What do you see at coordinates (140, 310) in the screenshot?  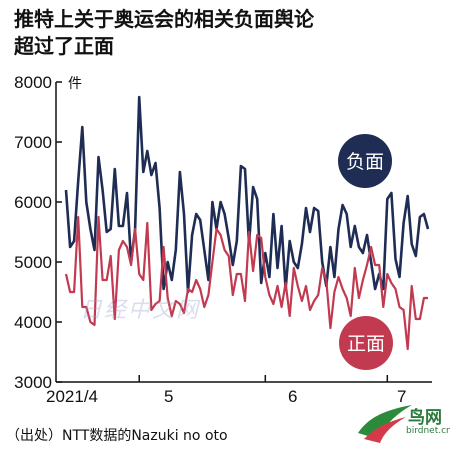 I see `watermark-text: 日经中文网` at bounding box center [140, 310].